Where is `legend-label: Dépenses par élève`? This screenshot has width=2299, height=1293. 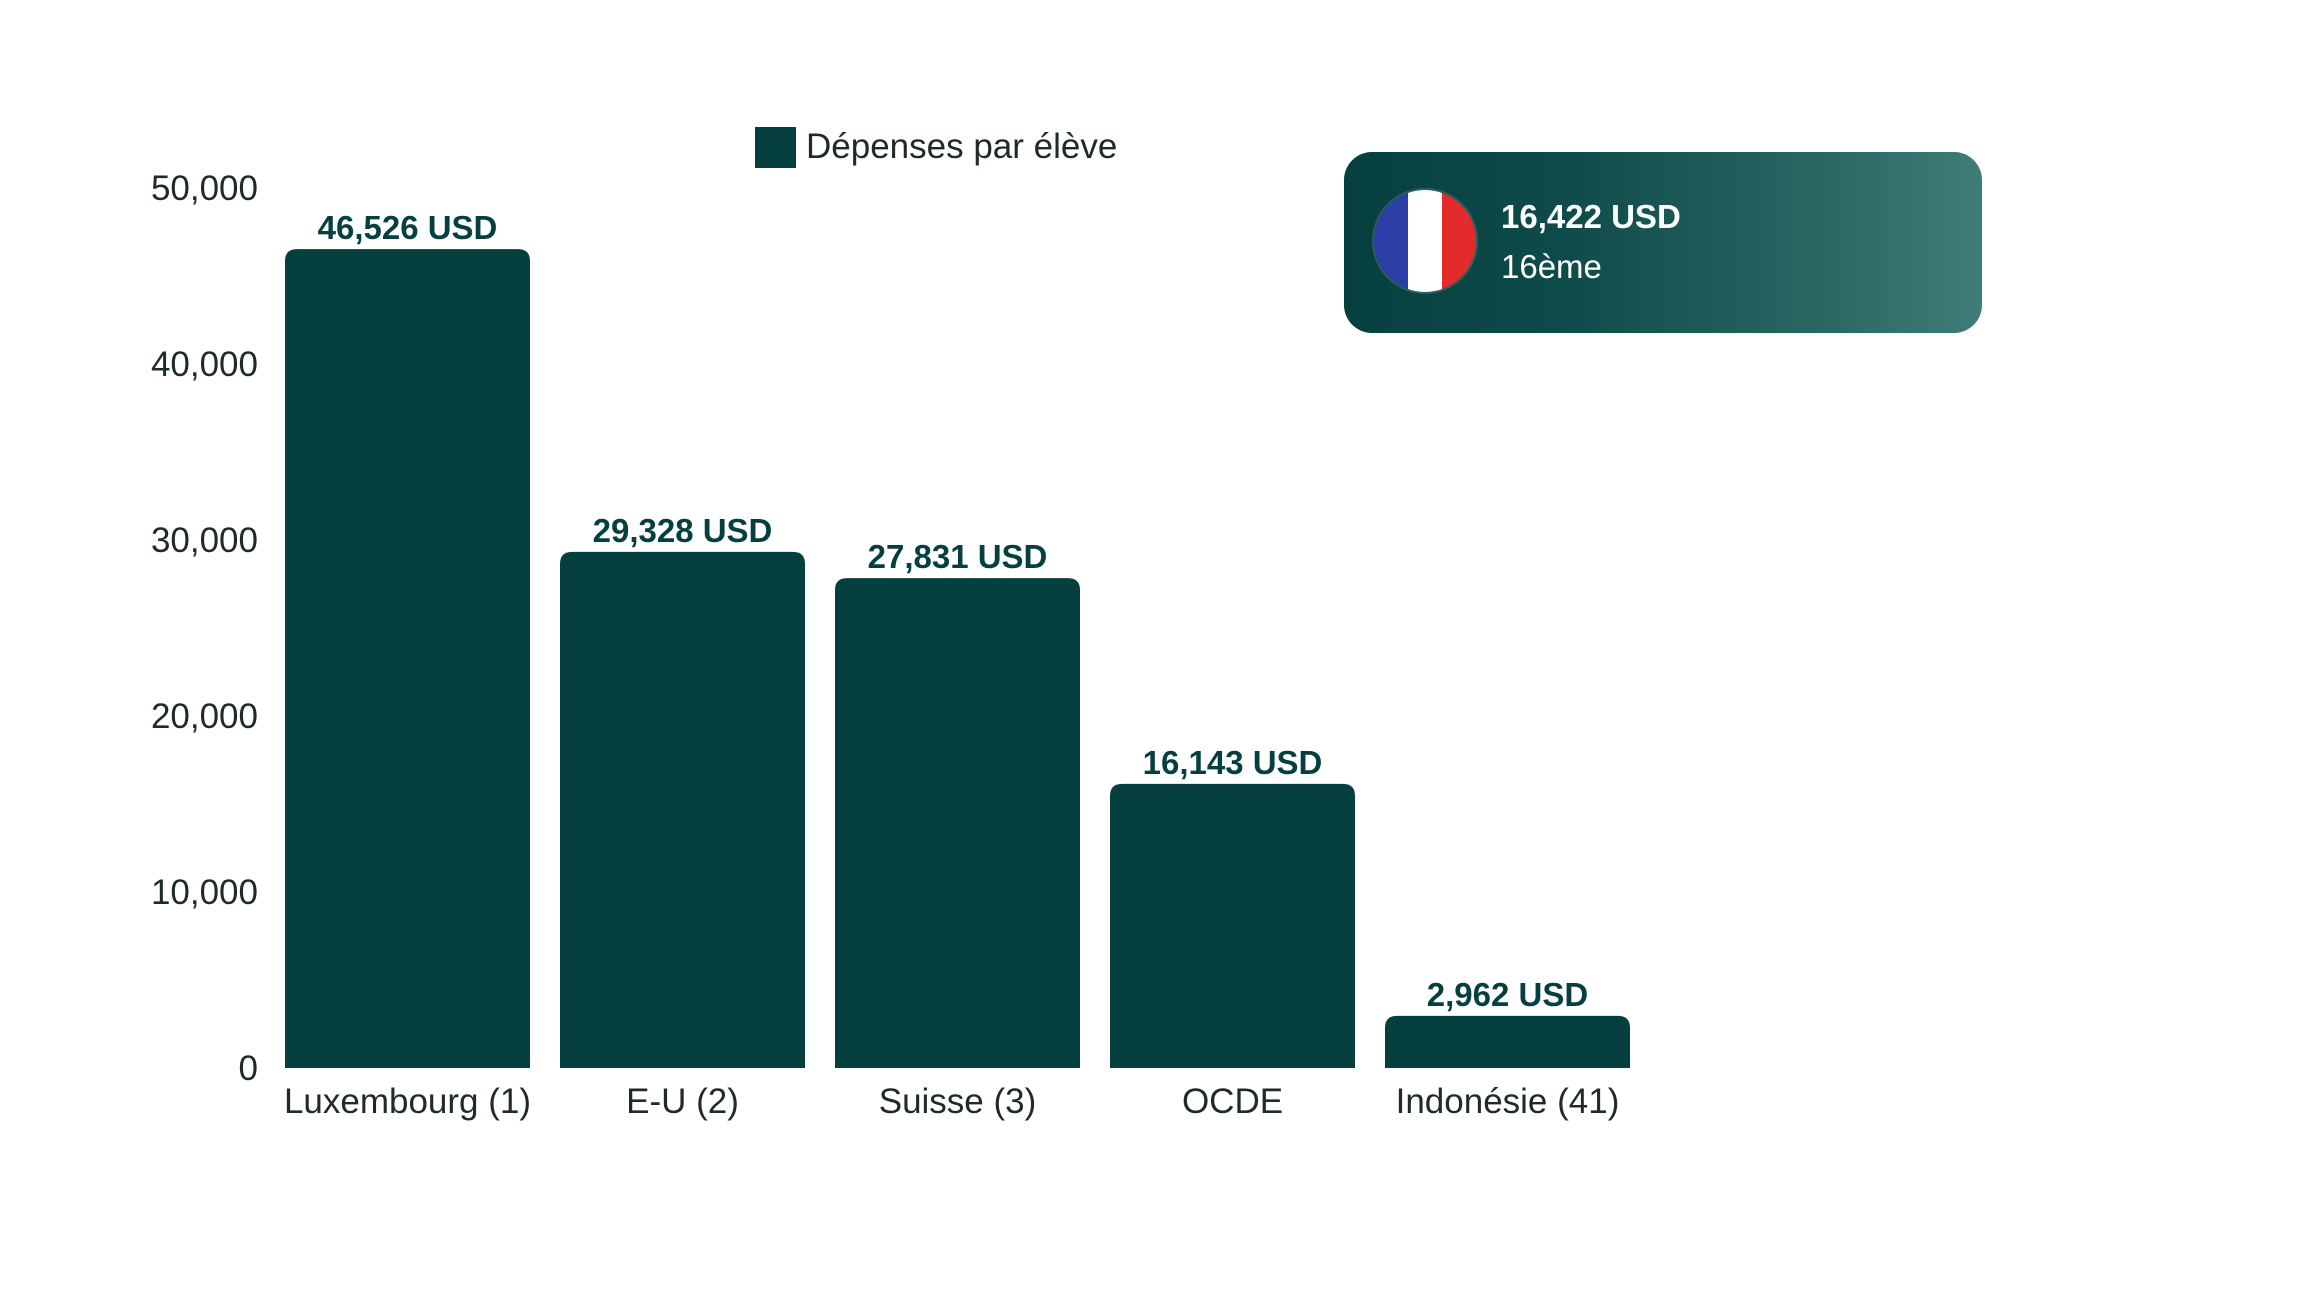
legend-label: Dépenses par élève is located at coordinates (961, 146).